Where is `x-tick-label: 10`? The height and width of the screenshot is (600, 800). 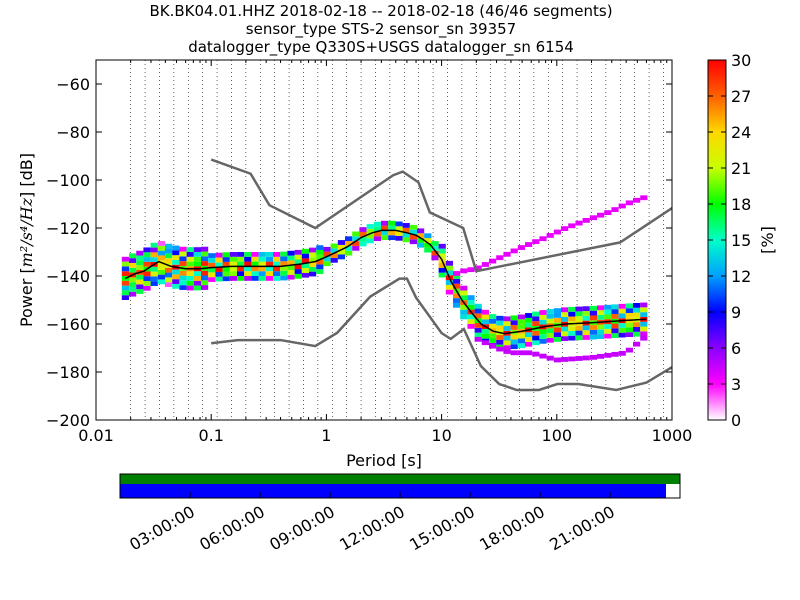
x-tick-label: 10 is located at coordinates (441, 435).